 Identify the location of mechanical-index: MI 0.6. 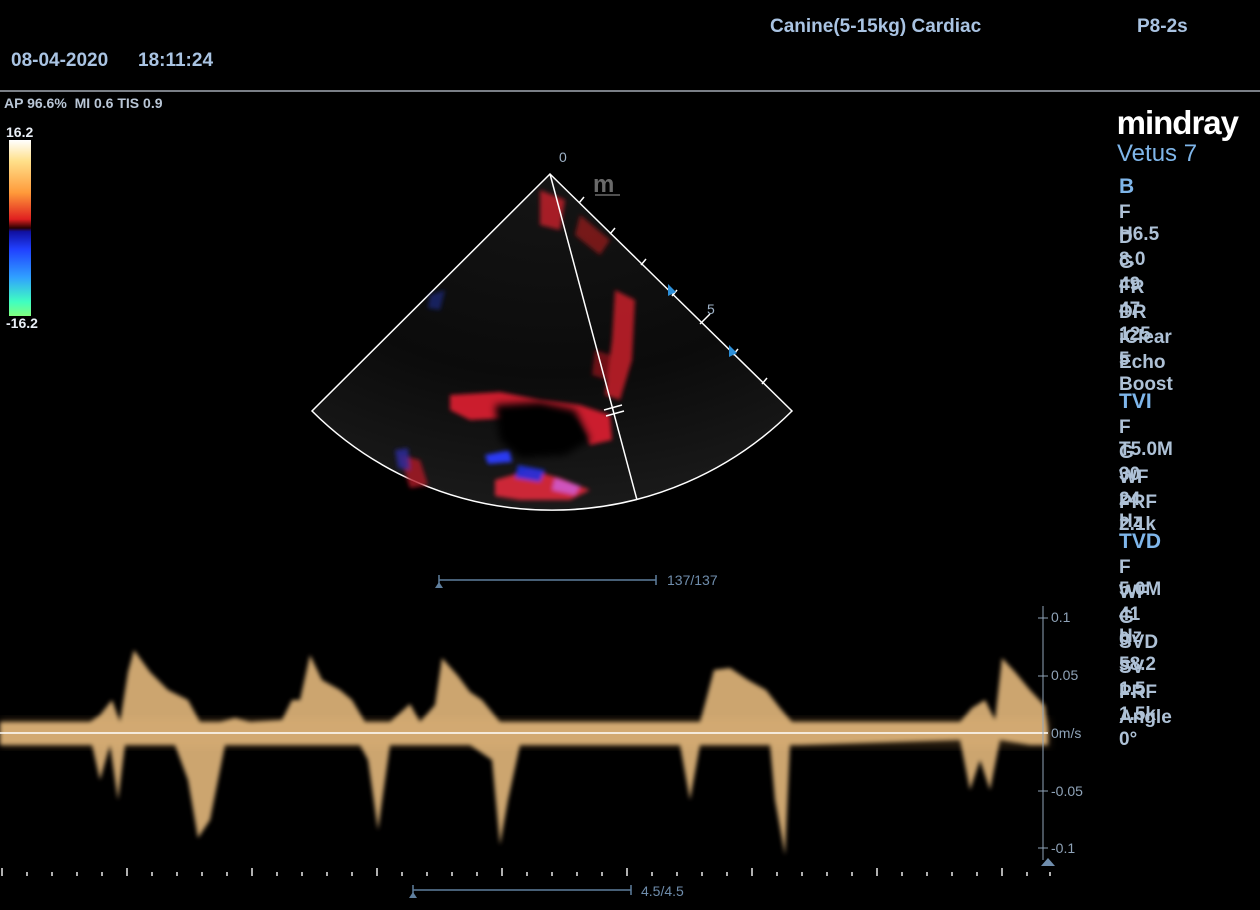
(94, 103).